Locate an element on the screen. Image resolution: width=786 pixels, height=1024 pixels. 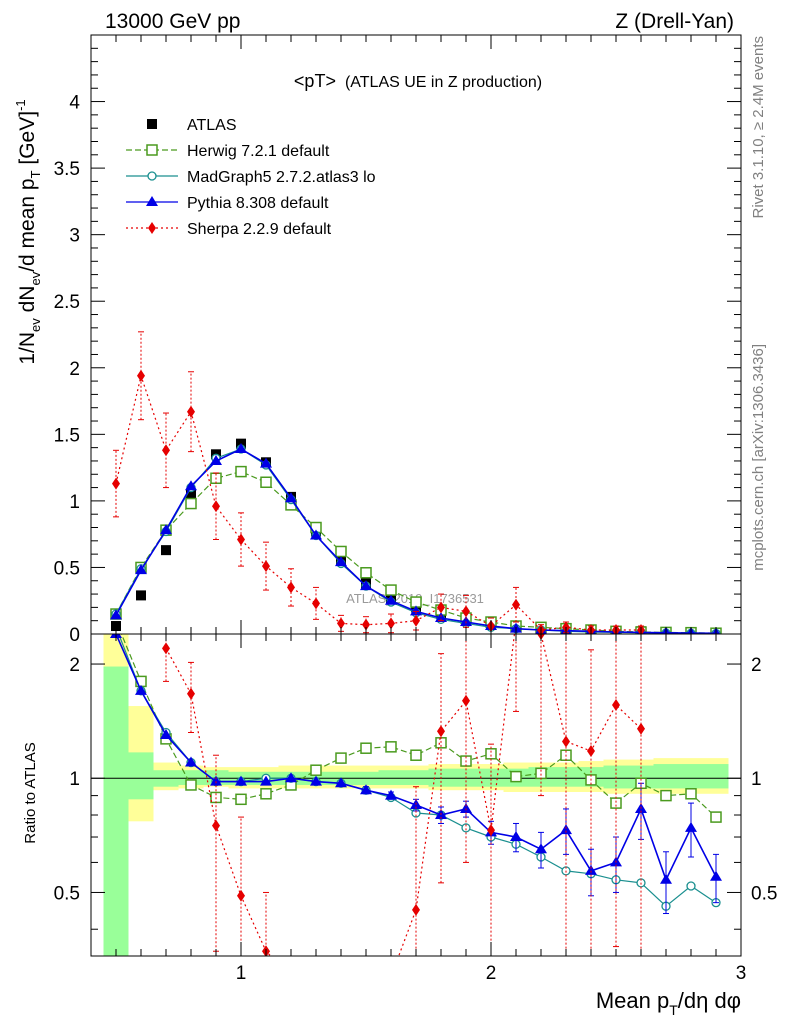
x-tick-label: 2 is located at coordinates (491, 973).